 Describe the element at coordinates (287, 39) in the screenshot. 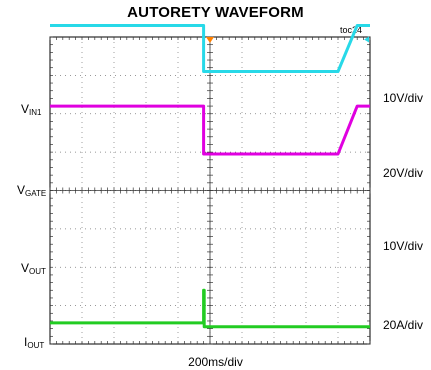

I see `plot-markers` at that location.